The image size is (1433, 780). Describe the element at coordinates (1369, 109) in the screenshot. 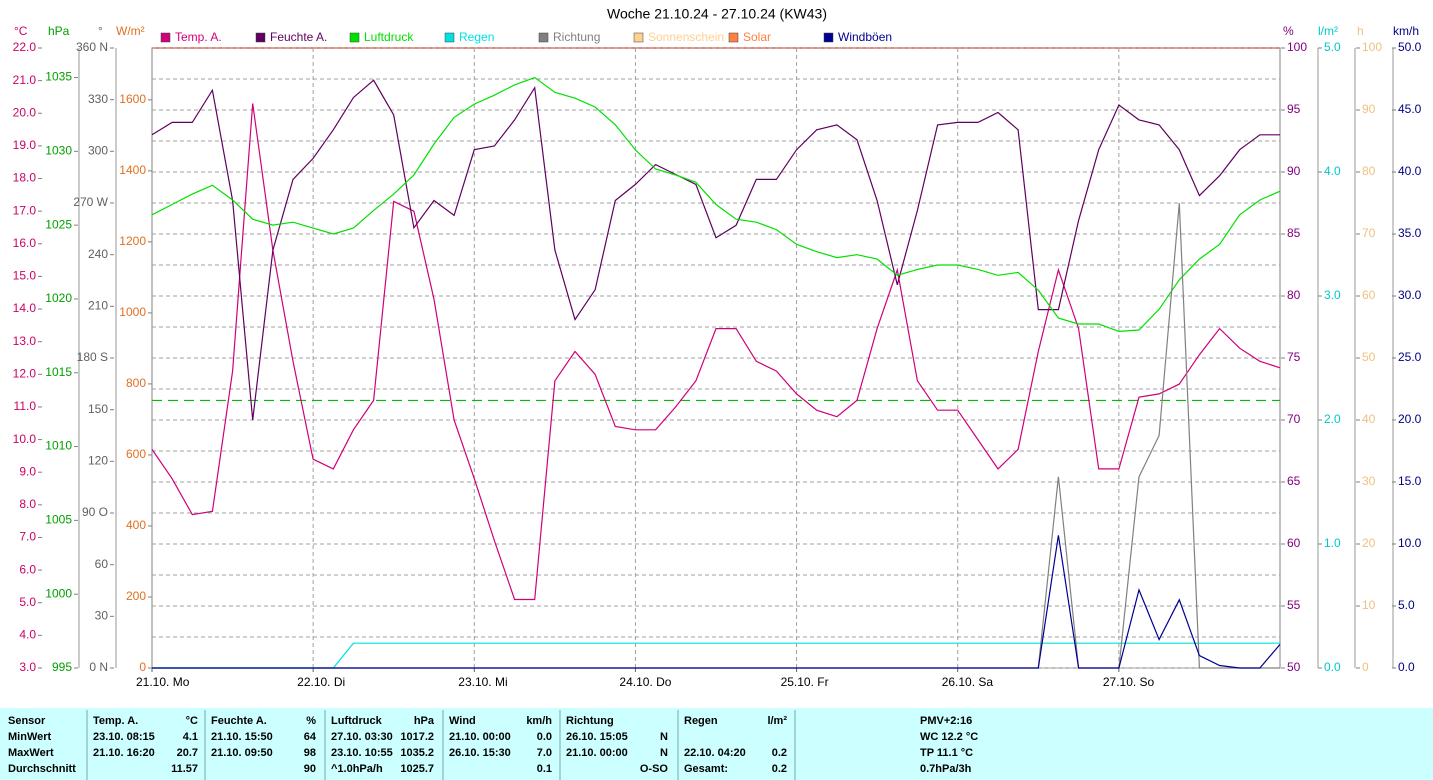

I see `y-tick-label: 90` at that location.